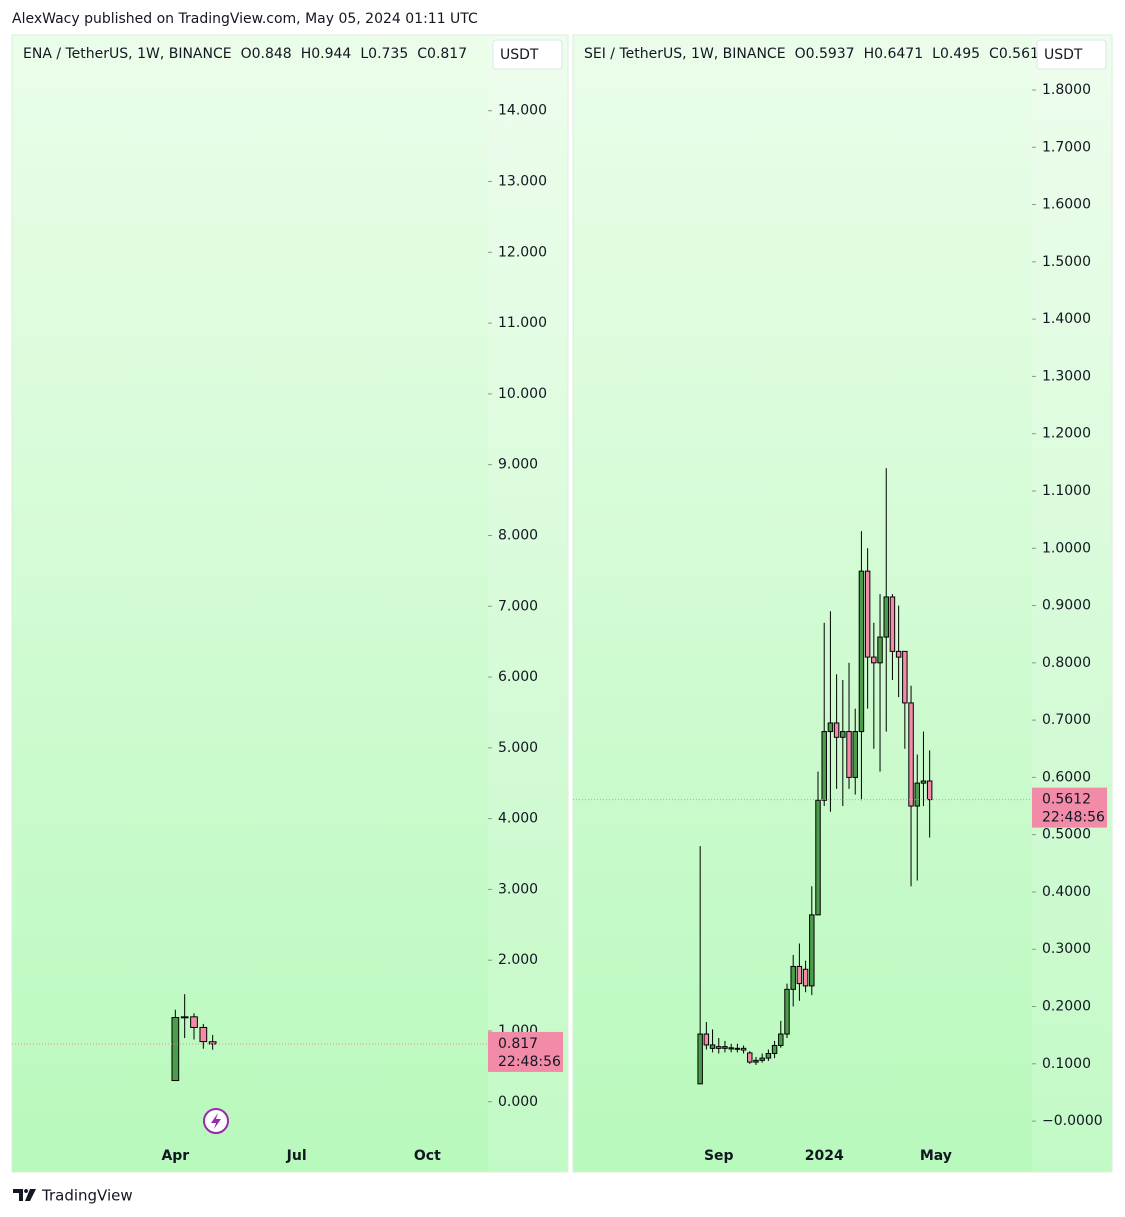 This screenshot has width=1125, height=1217. What do you see at coordinates (272, 54) in the screenshot?
I see `ohlc-value: 0.848` at bounding box center [272, 54].